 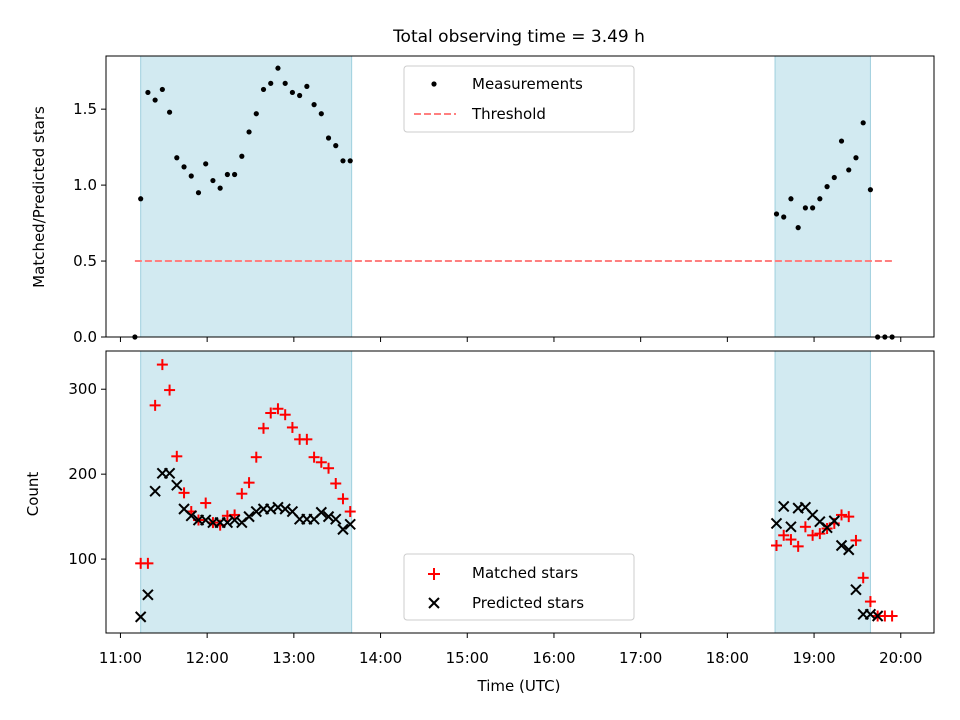 I want to click on x-tick-label: 11:00, so click(x=120, y=658).